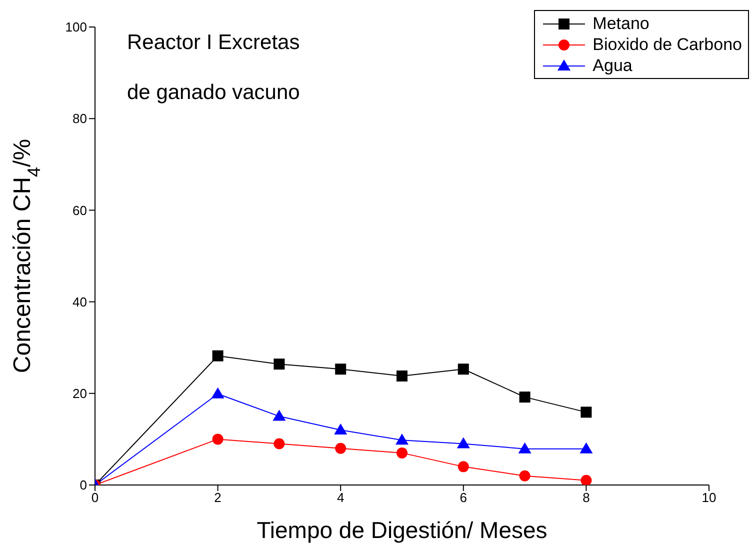 The height and width of the screenshot is (544, 751). Describe the element at coordinates (709, 498) in the screenshot. I see `x-tick-label: 10` at that location.